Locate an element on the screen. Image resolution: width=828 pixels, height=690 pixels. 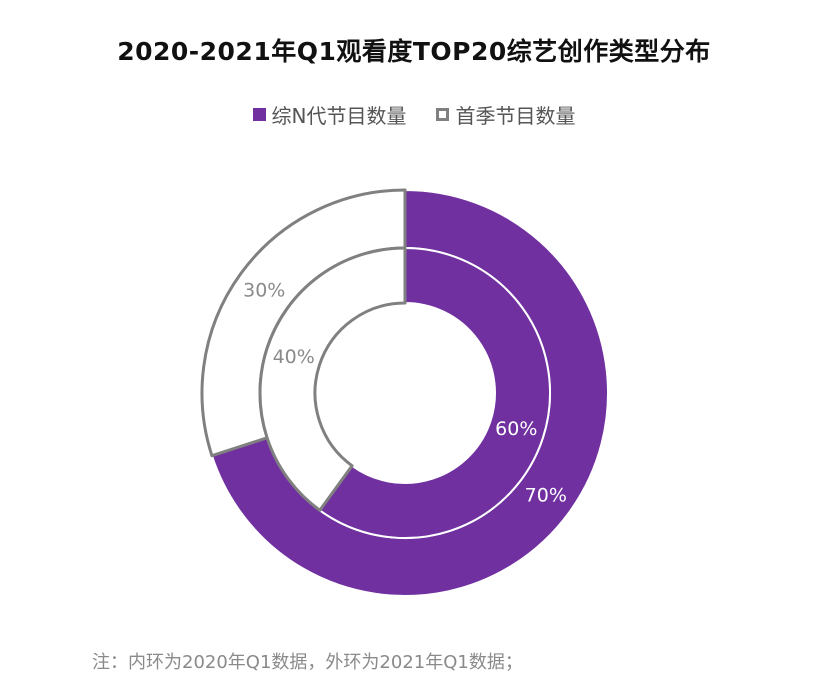
legend-label-series-a: 综N代节目数量 is located at coordinates (339, 116).